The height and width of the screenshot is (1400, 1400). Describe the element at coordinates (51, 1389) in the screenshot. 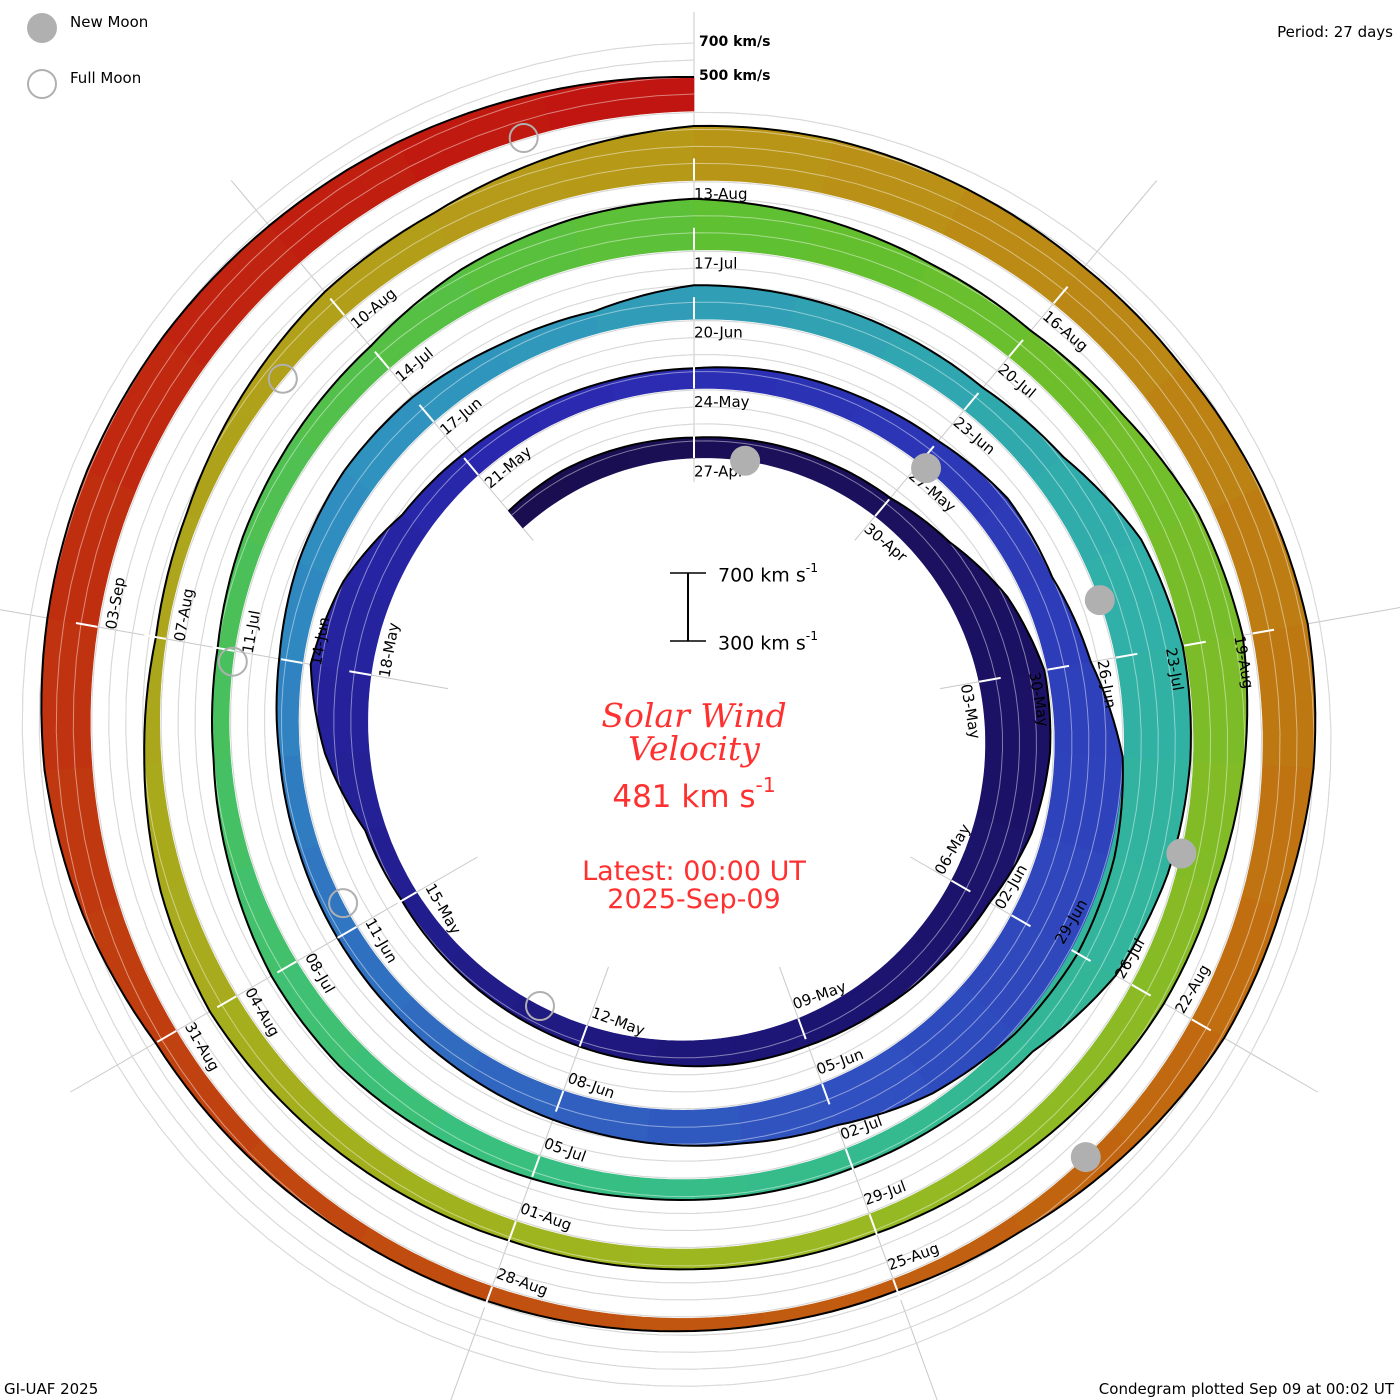

I see `footer-credit: GI-UAF 2025` at that location.